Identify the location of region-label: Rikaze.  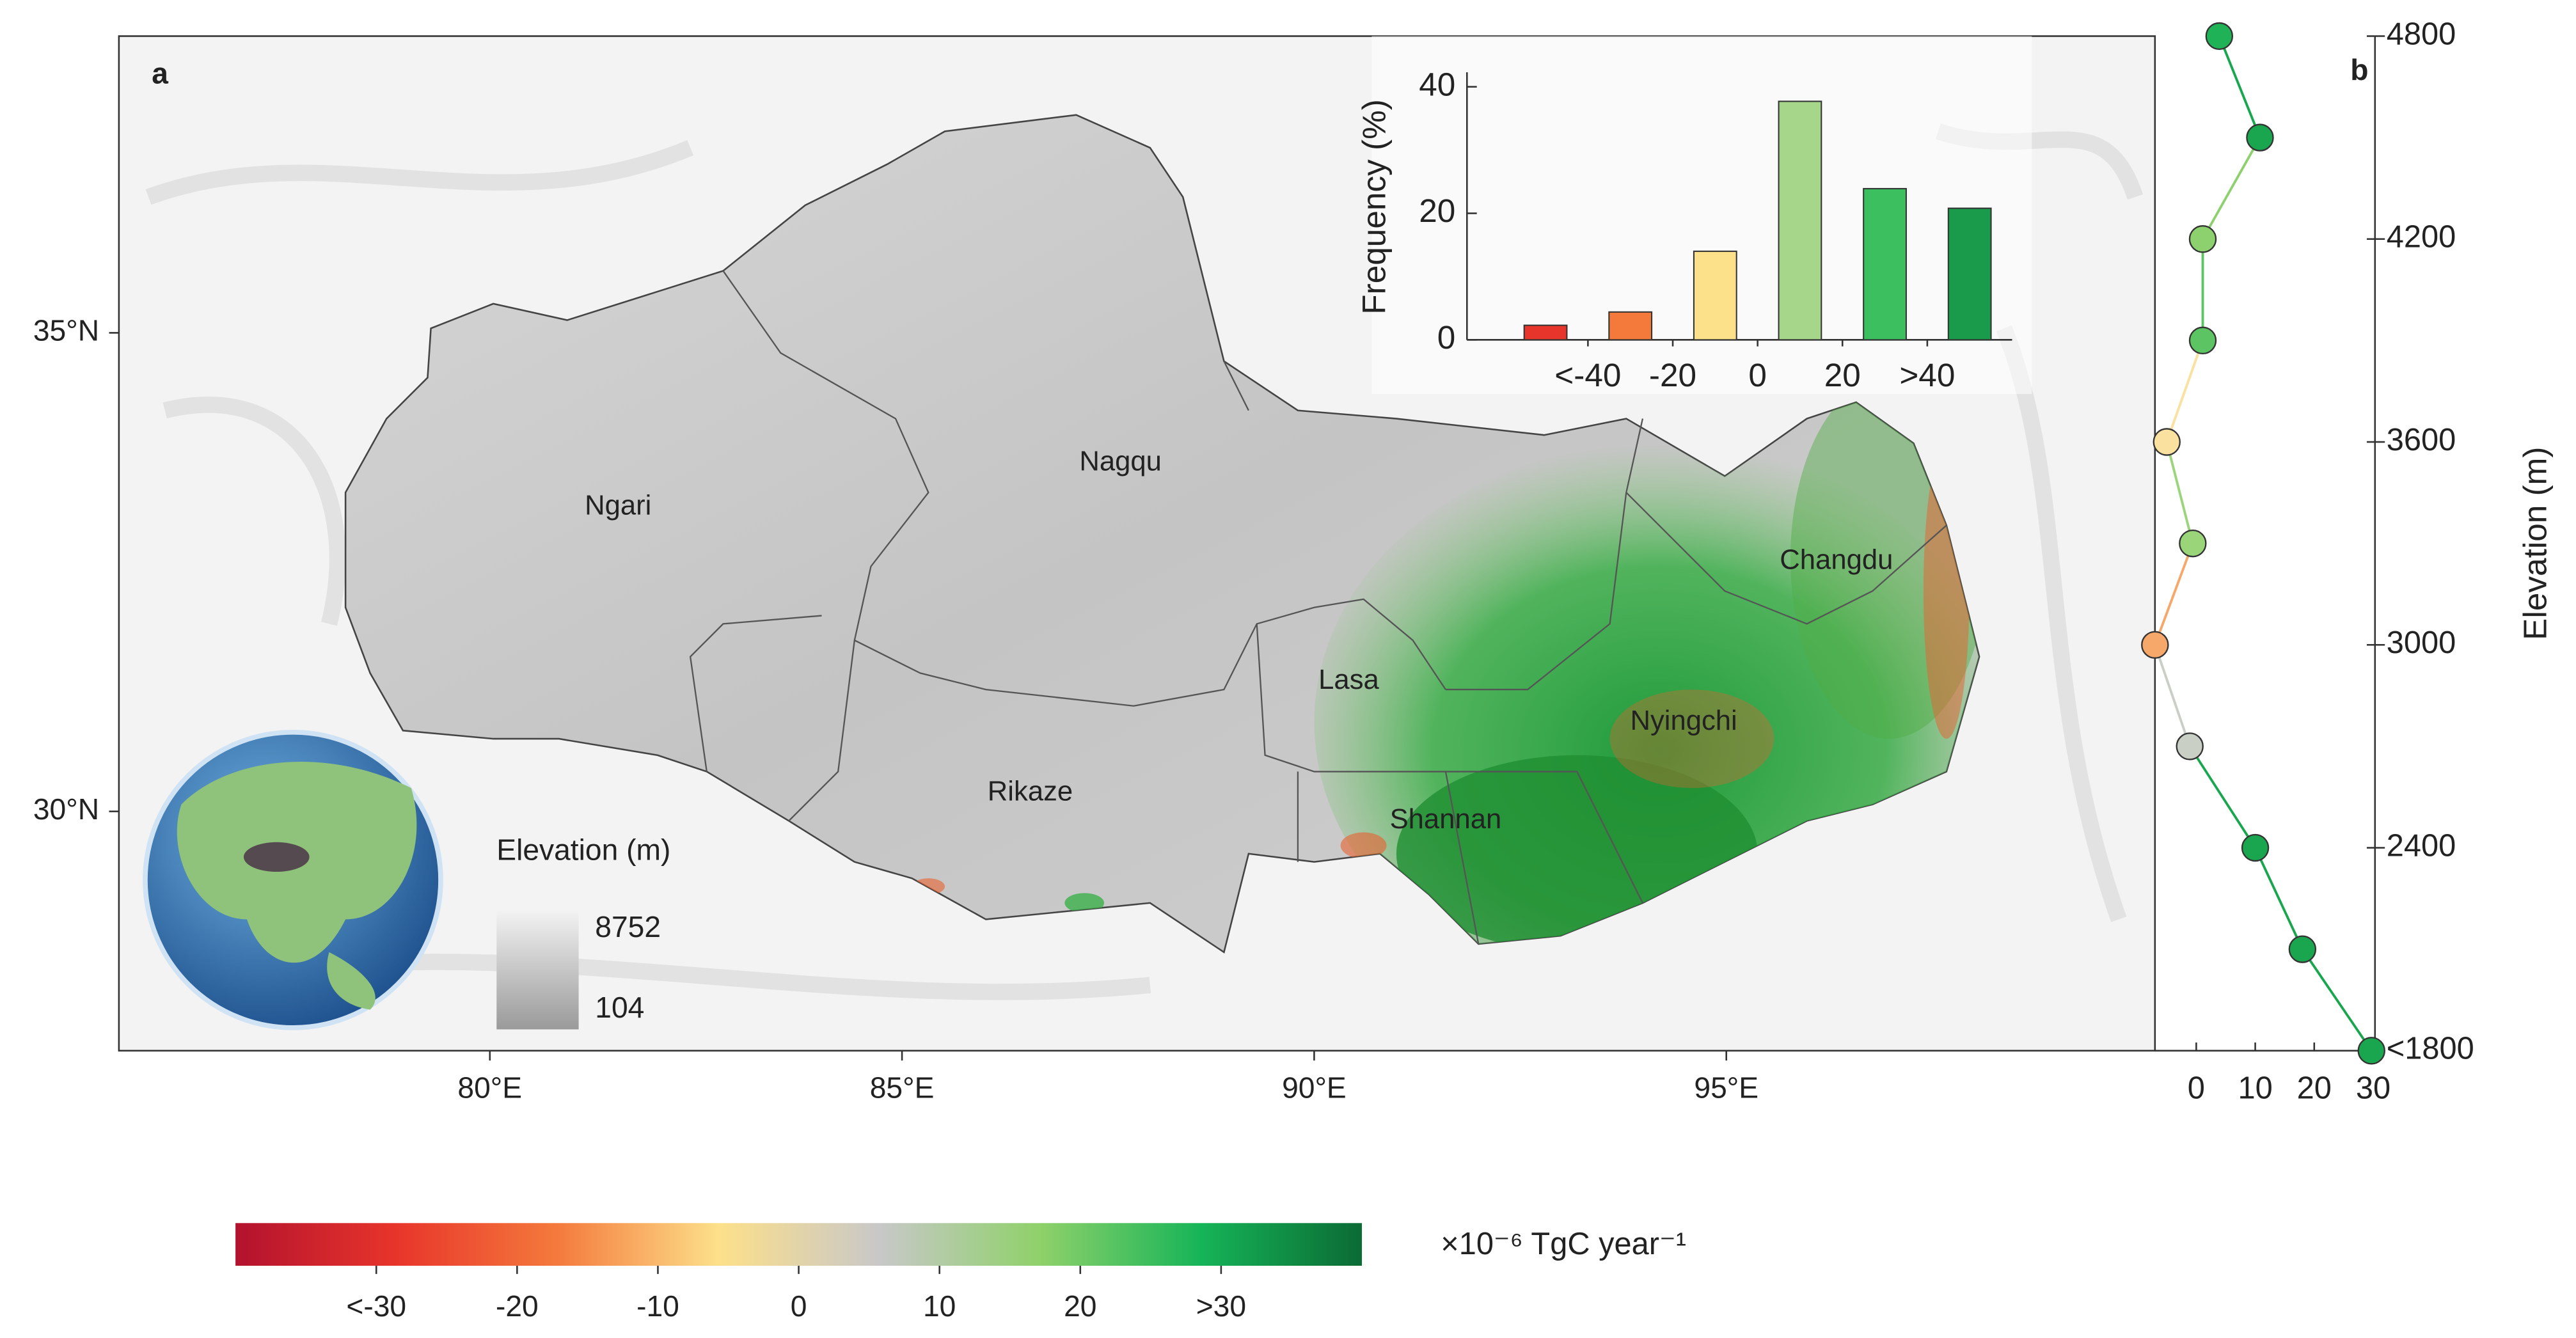
(1030, 791).